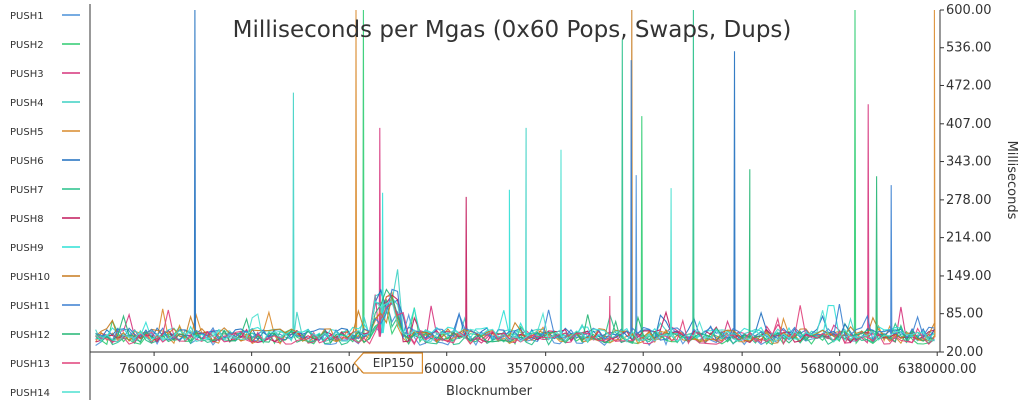  What do you see at coordinates (30, 306) in the screenshot?
I see `legend-label-push11: PUSH11` at bounding box center [30, 306].